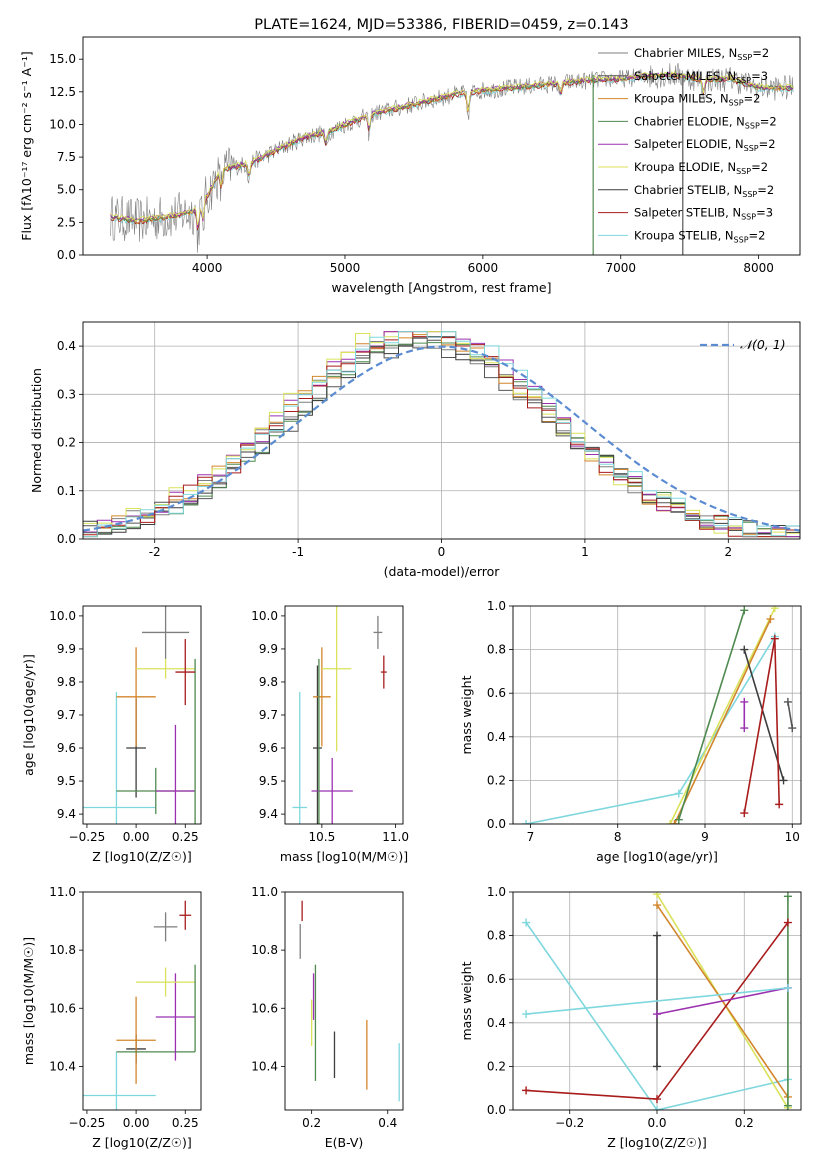 This screenshot has width=819, height=1170. I want to click on x-tick-label: 10.5, so click(322, 837).